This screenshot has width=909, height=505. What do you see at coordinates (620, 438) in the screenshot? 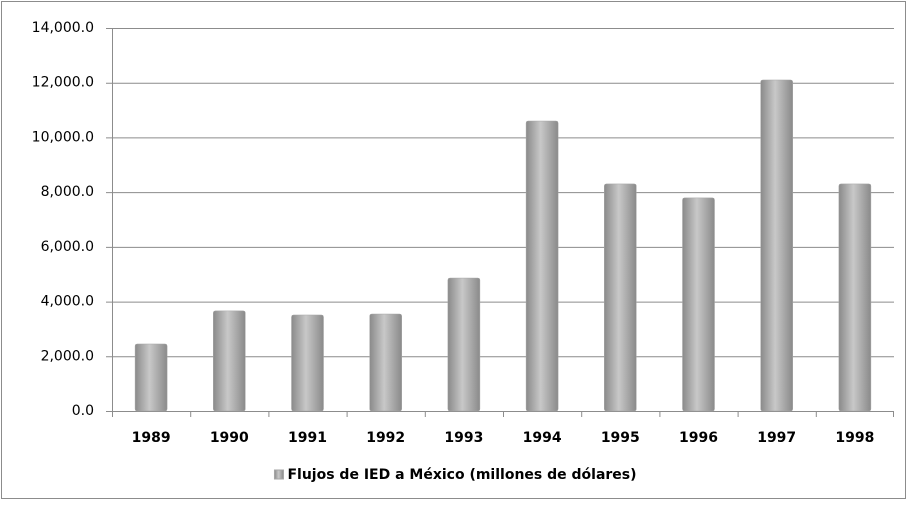
I see `x-tick-label: 1995` at bounding box center [620, 438].